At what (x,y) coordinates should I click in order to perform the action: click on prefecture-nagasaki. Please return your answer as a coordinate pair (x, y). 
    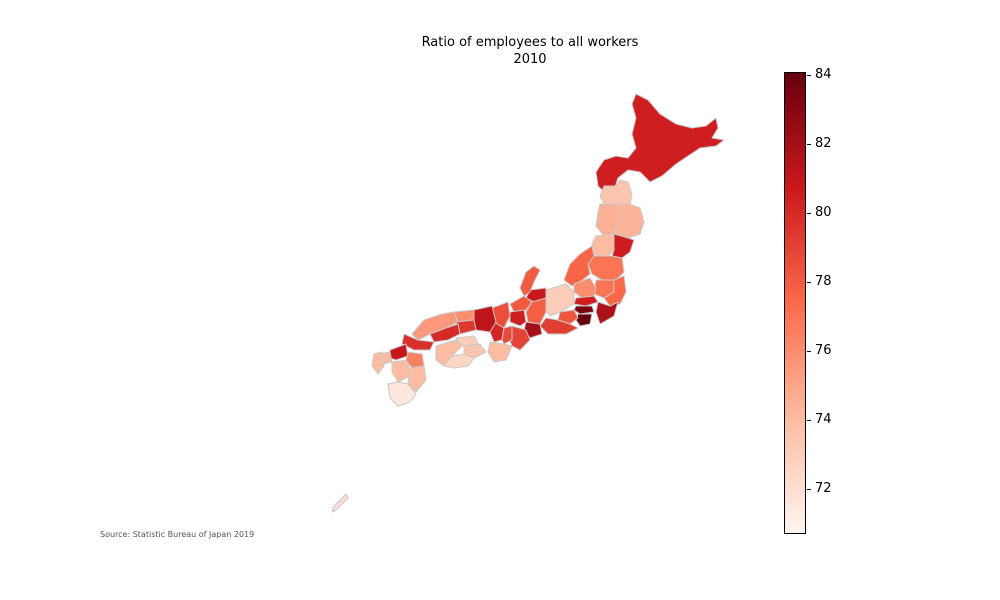
    Looking at the image, I should click on (378, 363).